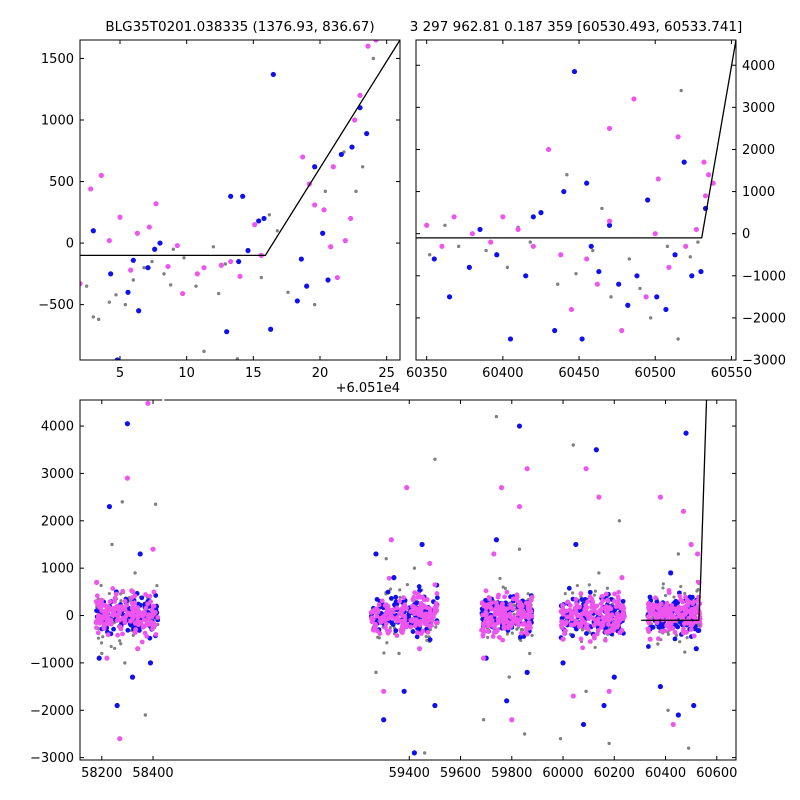  Describe the element at coordinates (57, 521) in the screenshot. I see `y-tick-label: 2000` at that location.